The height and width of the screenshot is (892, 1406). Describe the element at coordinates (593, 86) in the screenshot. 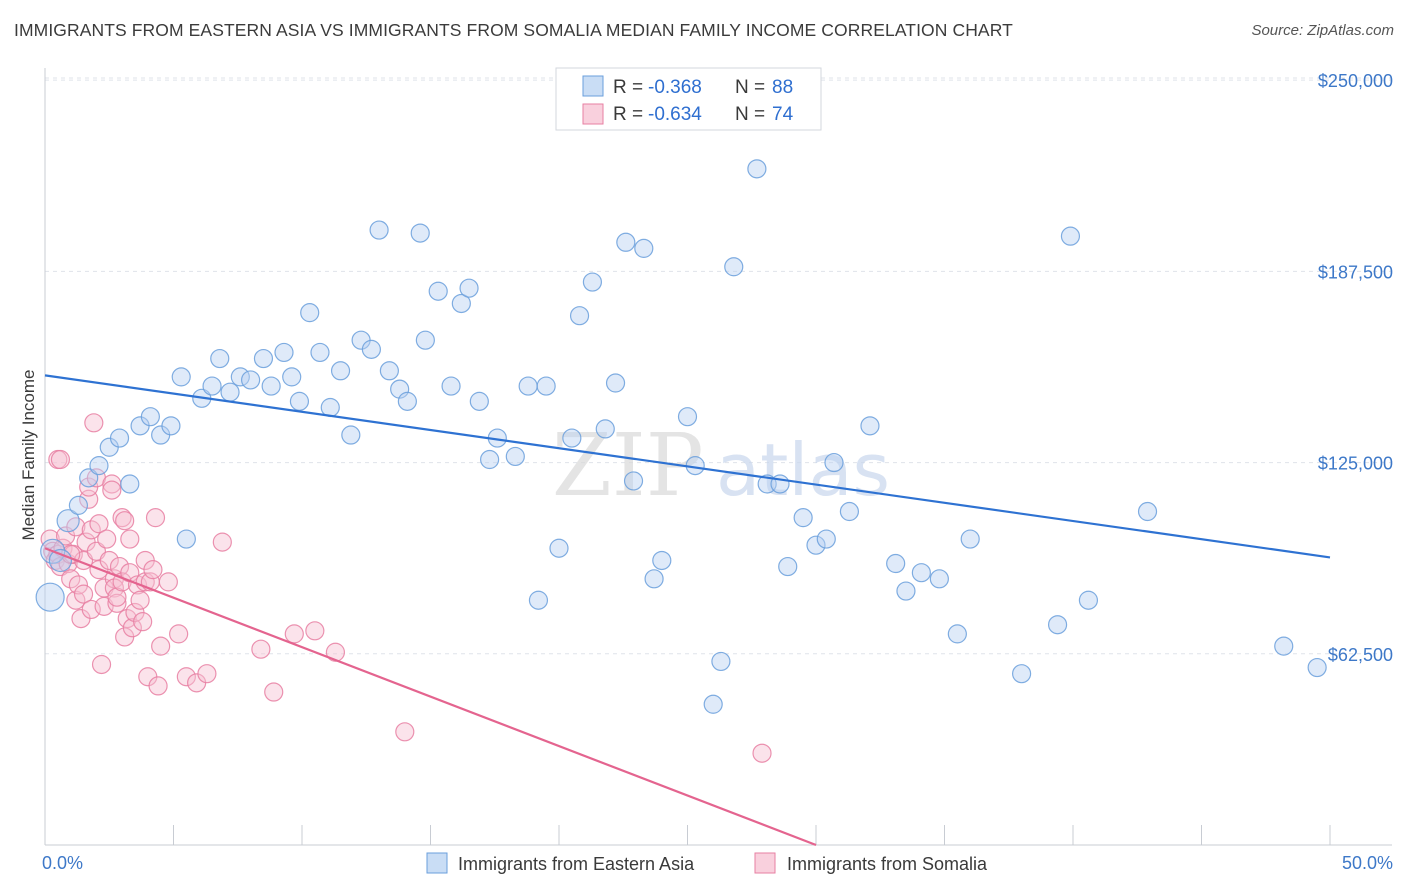

I see `legend-swatch-blue` at that location.